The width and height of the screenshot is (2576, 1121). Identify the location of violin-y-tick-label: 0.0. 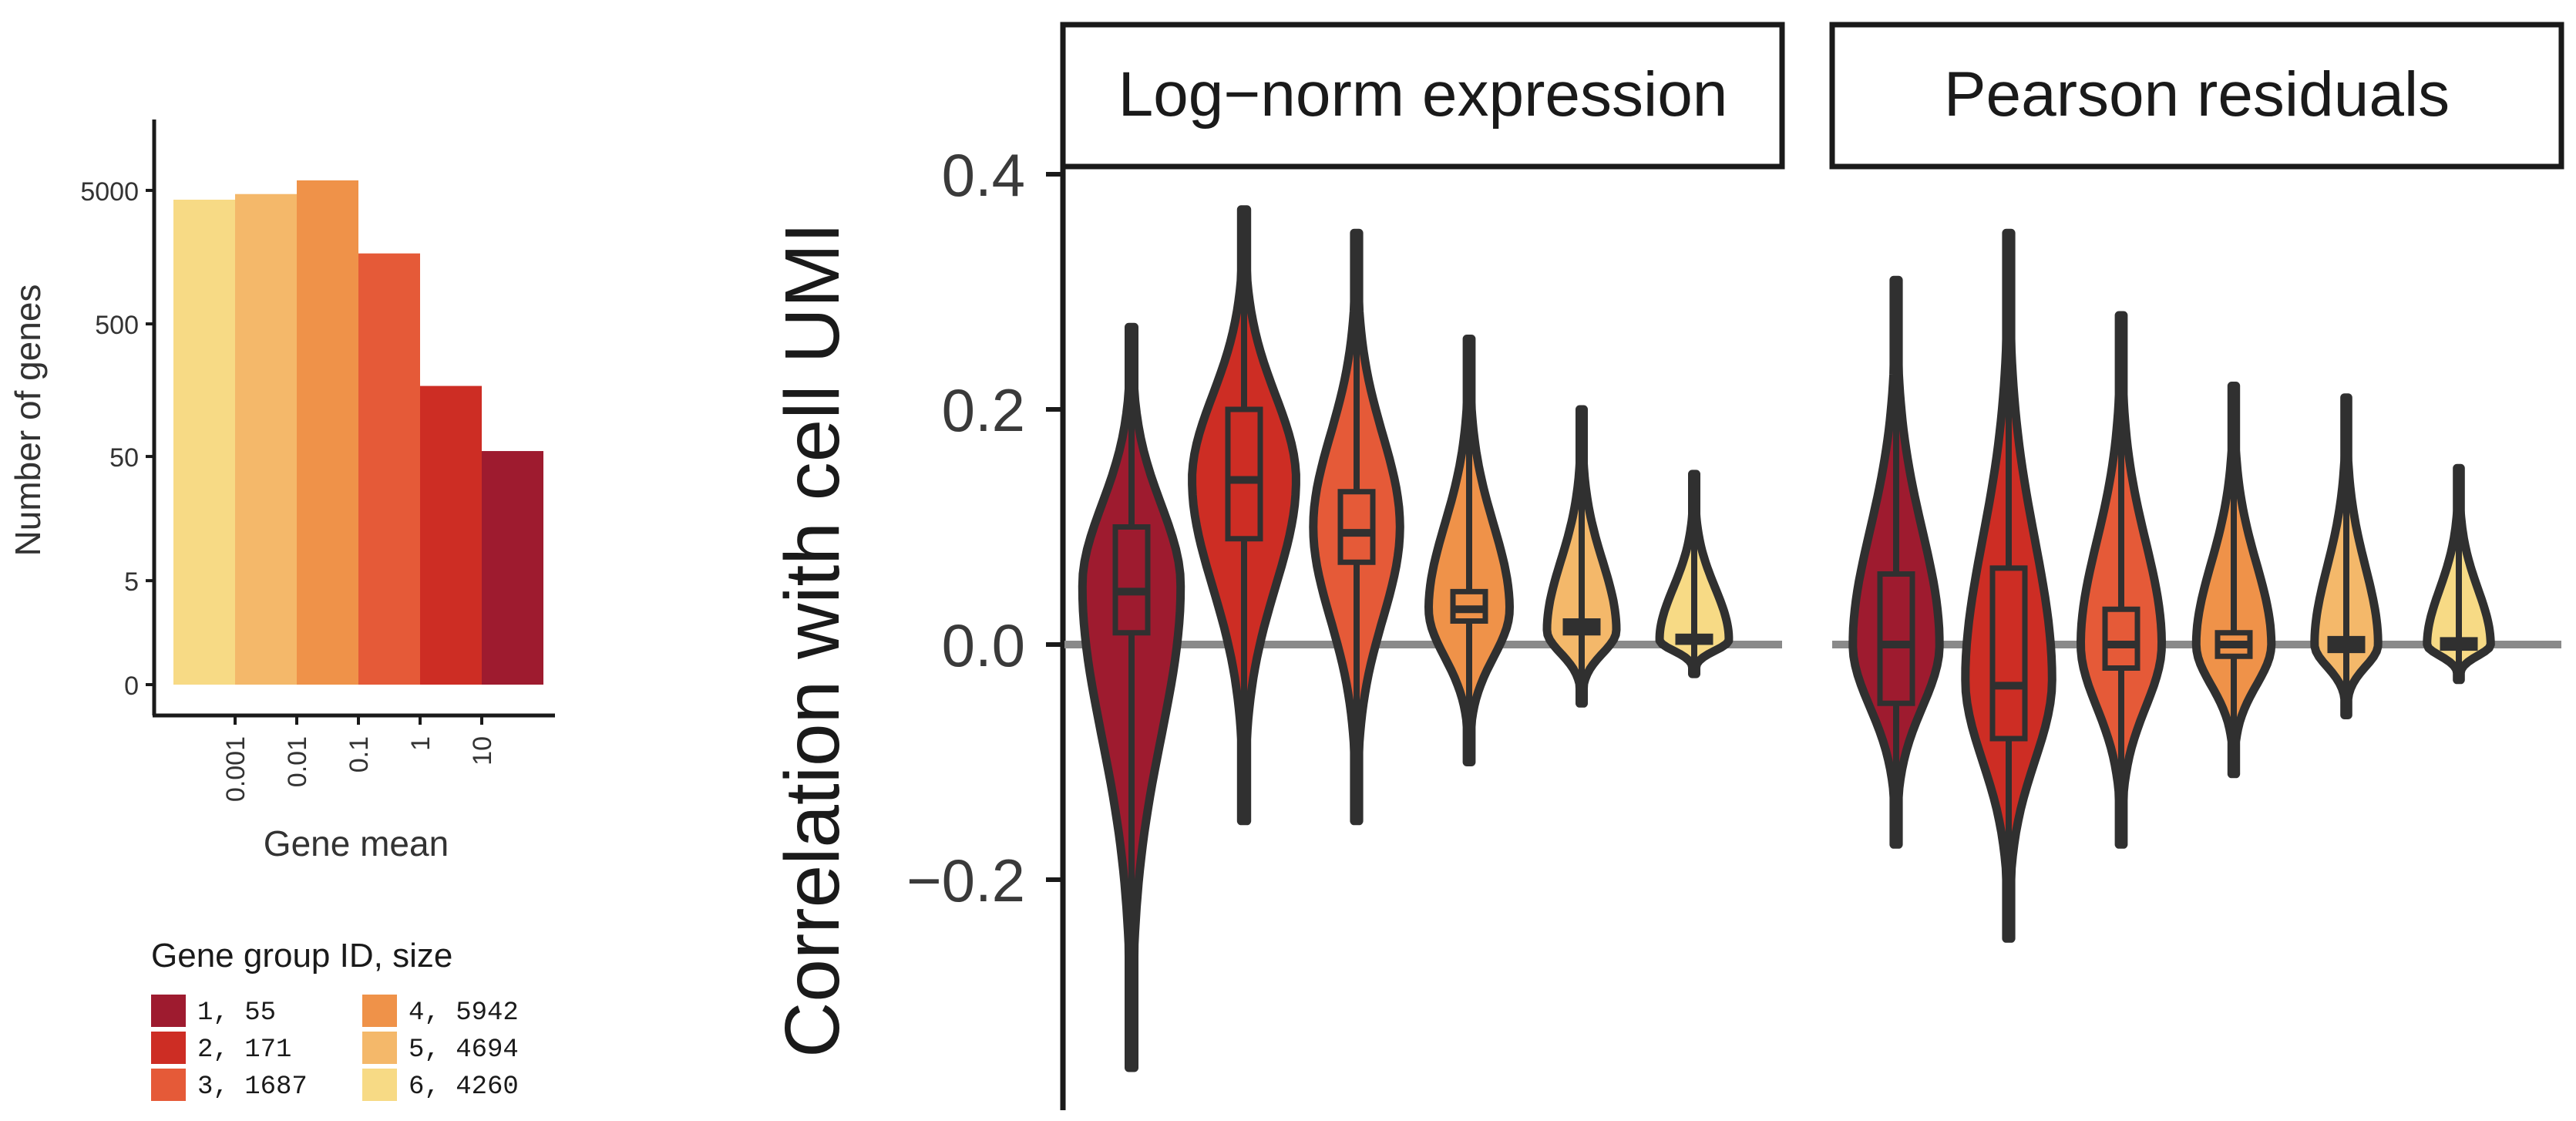
(983, 645).